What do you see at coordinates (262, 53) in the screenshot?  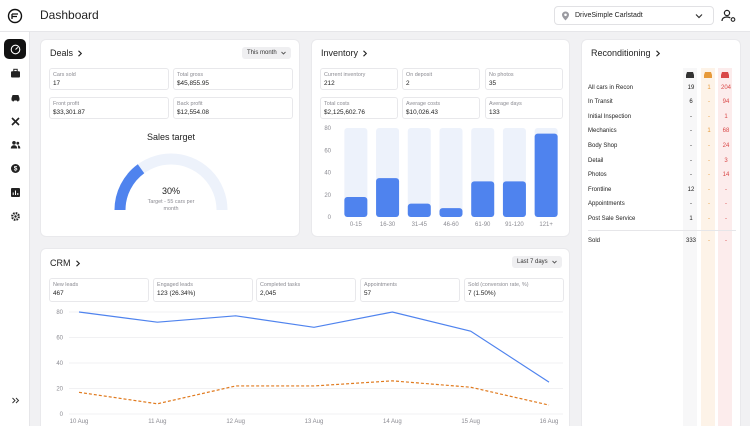 I see `deals-period: This month` at bounding box center [262, 53].